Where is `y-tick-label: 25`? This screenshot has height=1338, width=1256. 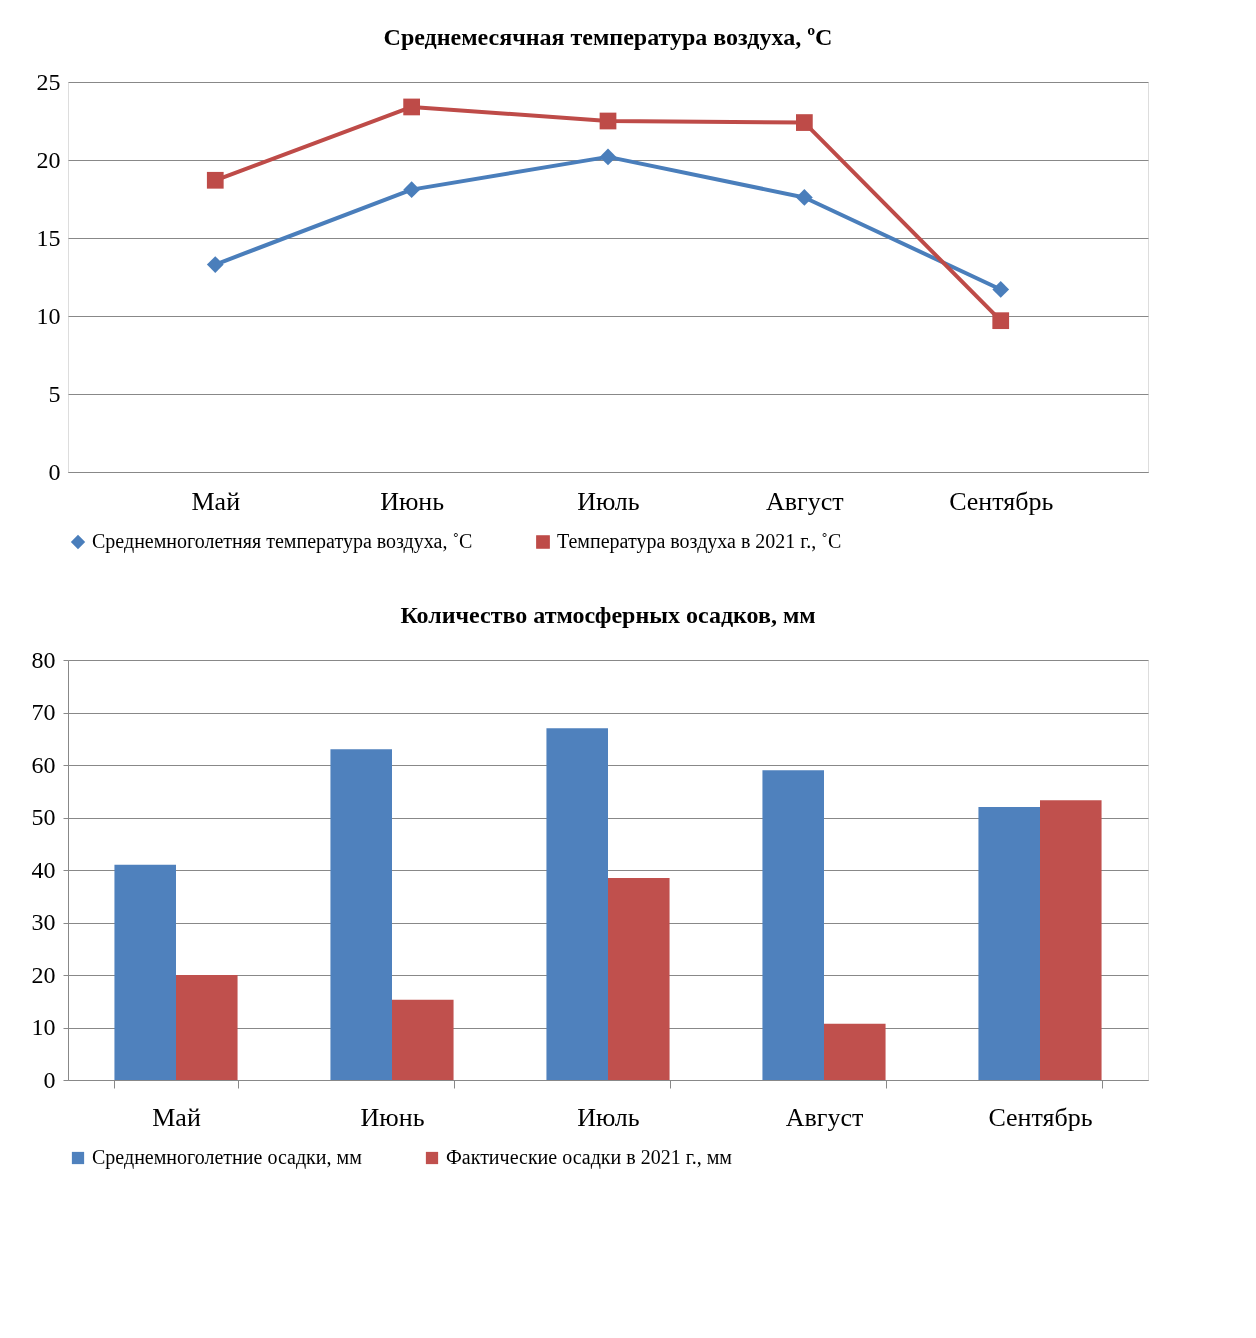
y-tick-label: 25 is located at coordinates (48, 81).